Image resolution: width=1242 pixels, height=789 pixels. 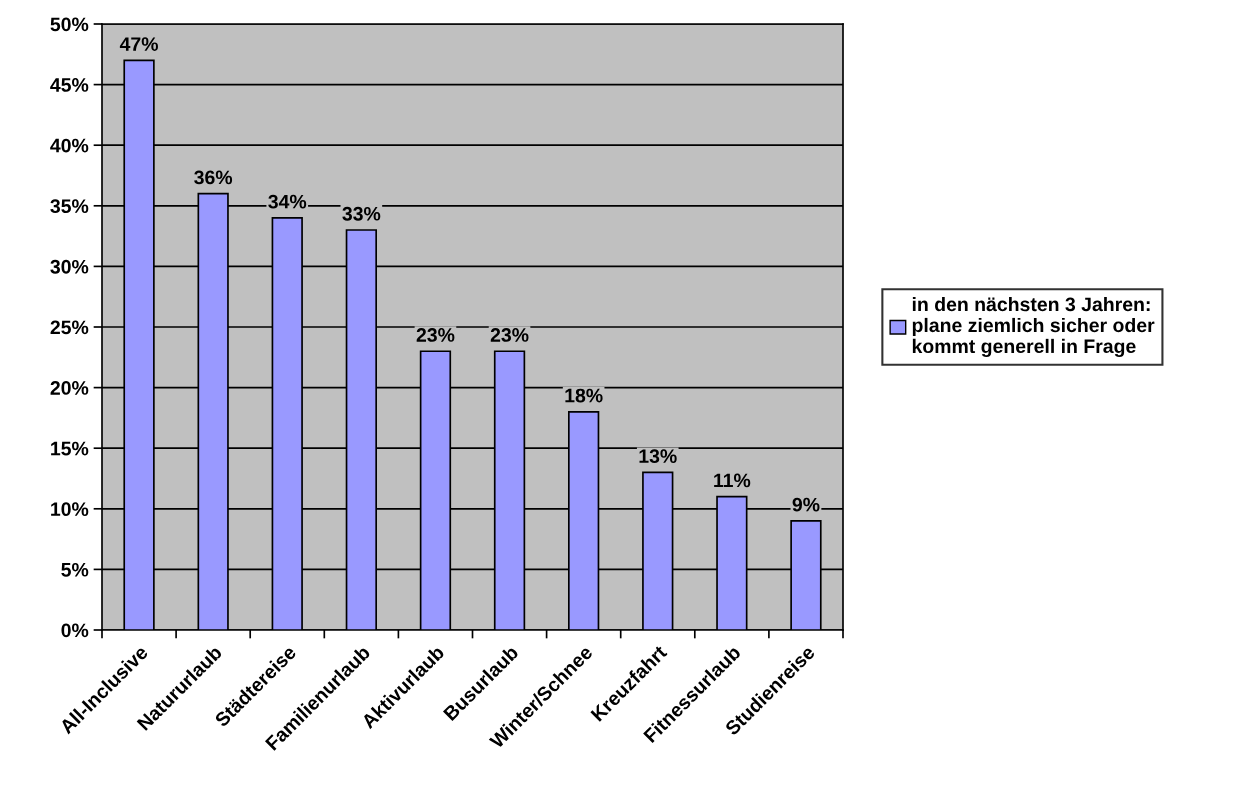 What do you see at coordinates (1033, 327) in the screenshot?
I see `legend-label: in den nächsten 3 Jahren: plane ziemlich sicher oder kommt generell in Frage` at bounding box center [1033, 327].